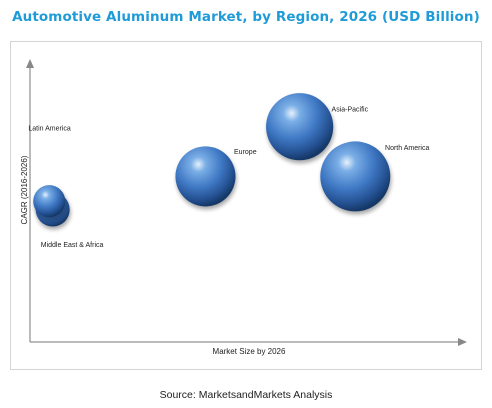 The width and height of the screenshot is (492, 408). I want to click on bubble-label-europe: Europe, so click(245, 152).